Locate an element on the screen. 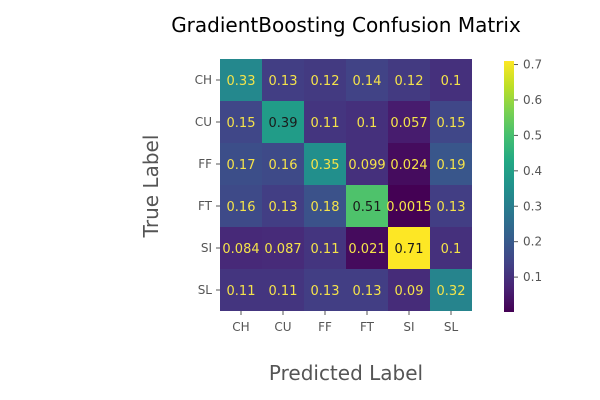 The width and height of the screenshot is (600, 400). cell-value-label: 0.087 is located at coordinates (282, 249).